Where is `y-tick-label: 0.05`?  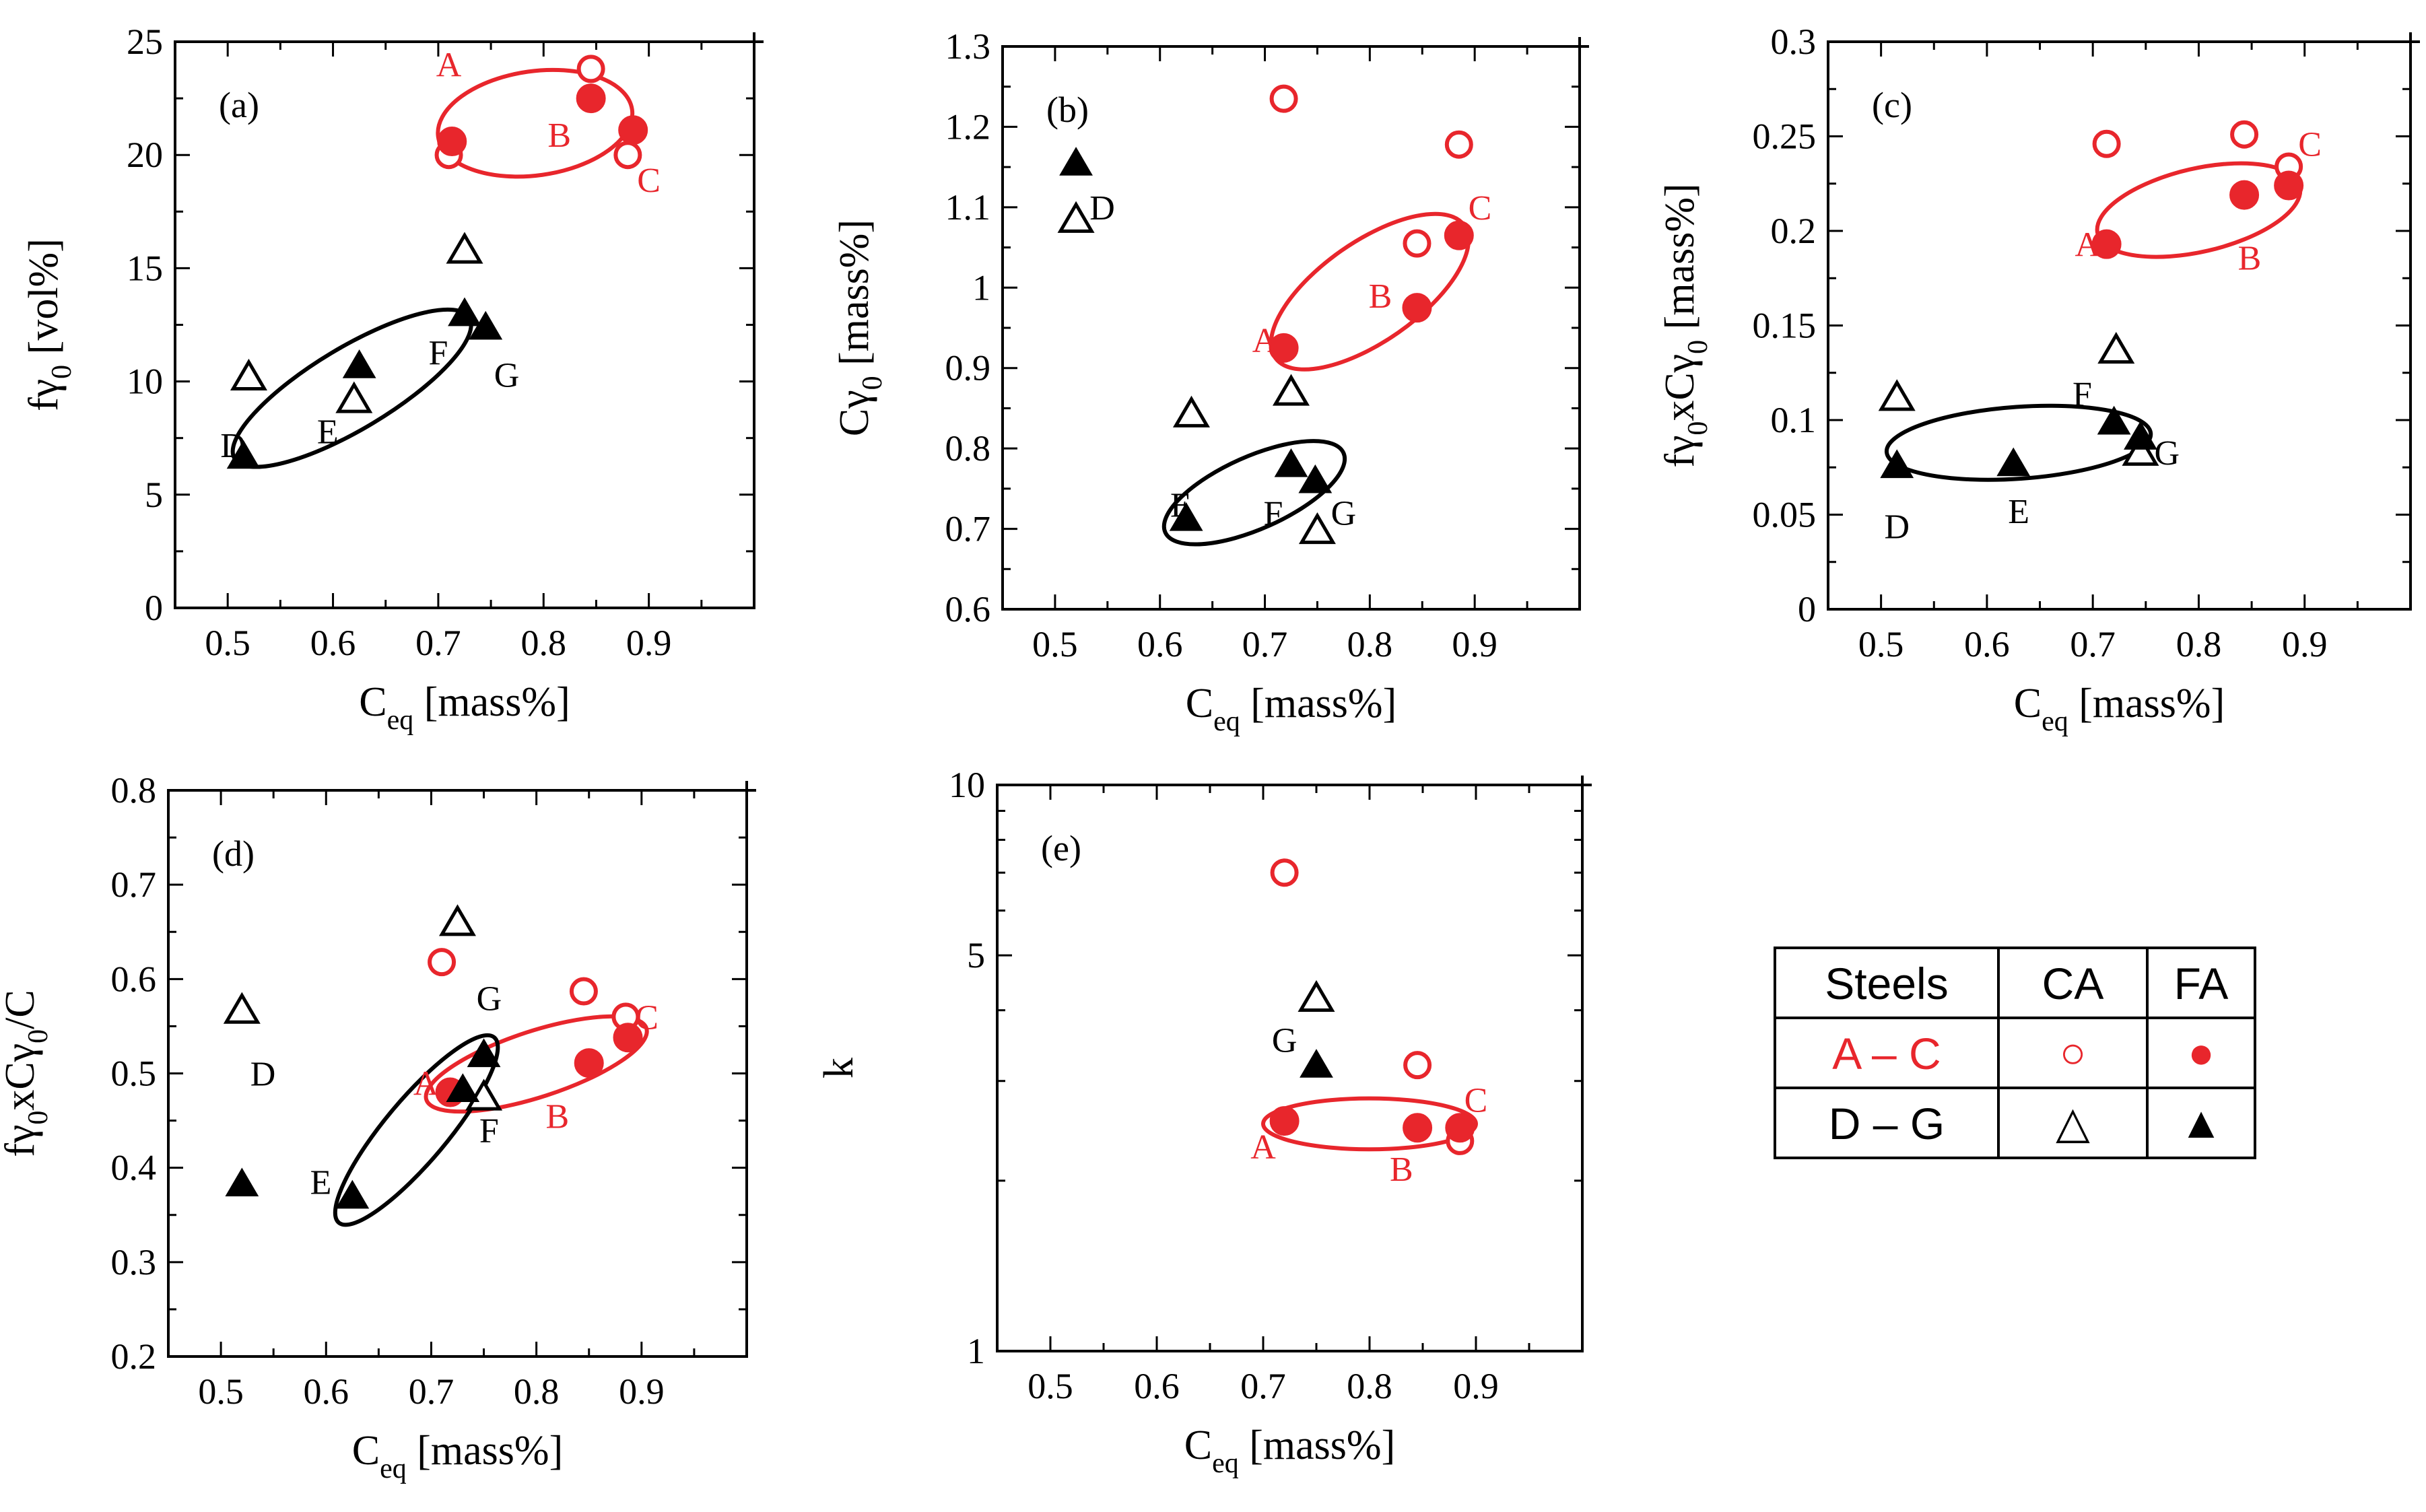
y-tick-label: 0.05 is located at coordinates (1785, 515).